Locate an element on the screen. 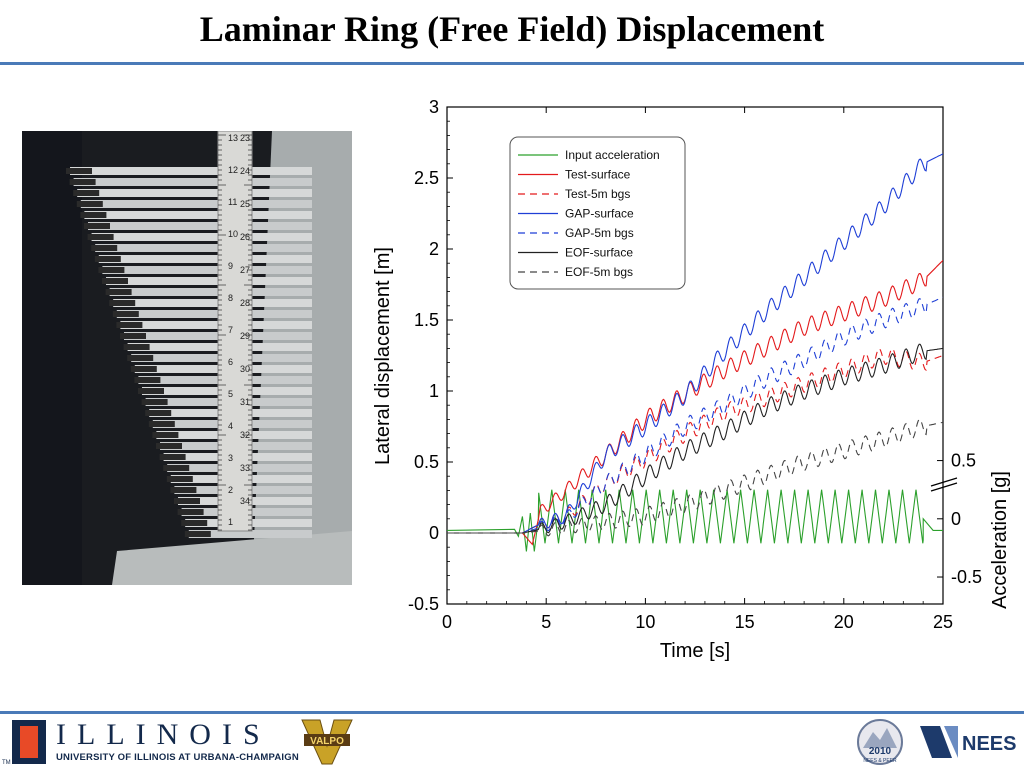  ruler-number: 26 is located at coordinates (245, 237).